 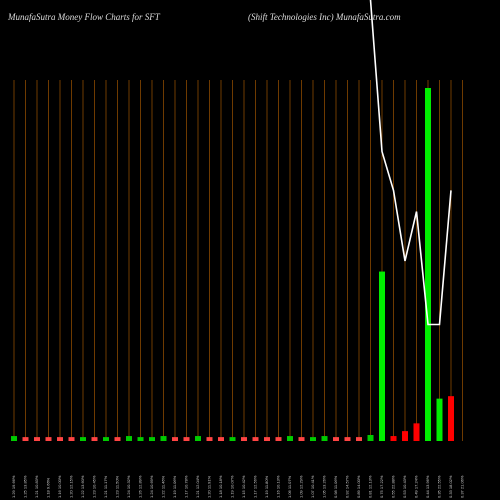 I want to click on x-tick-label: 0.53 10.43%, so click(x=404, y=486).